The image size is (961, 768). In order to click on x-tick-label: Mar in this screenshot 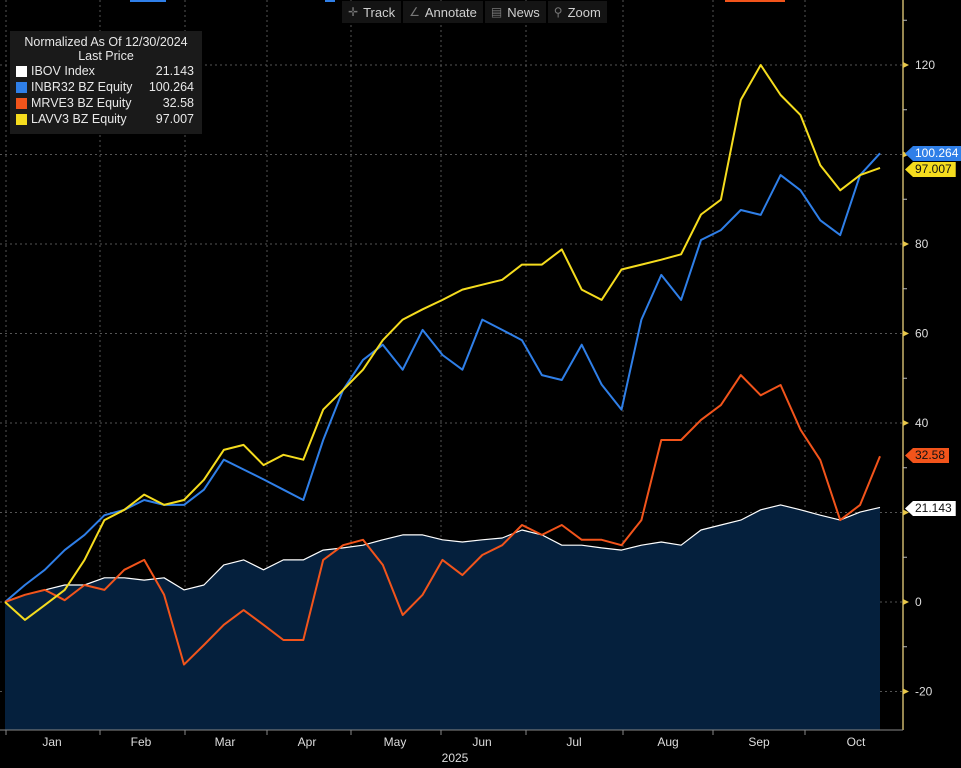, I will do `click(225, 742)`.